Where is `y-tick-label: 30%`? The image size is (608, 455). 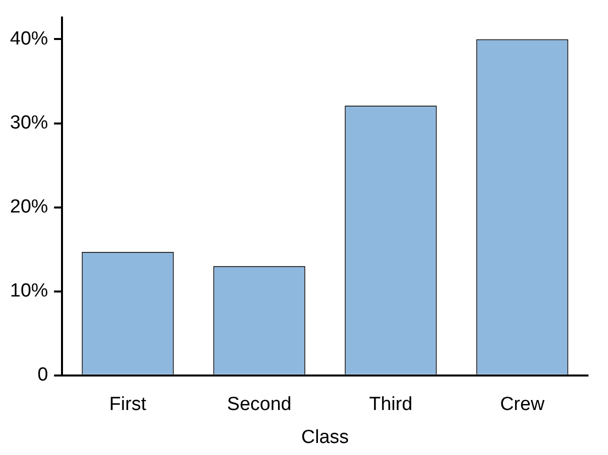 y-tick-label: 30% is located at coordinates (29, 123).